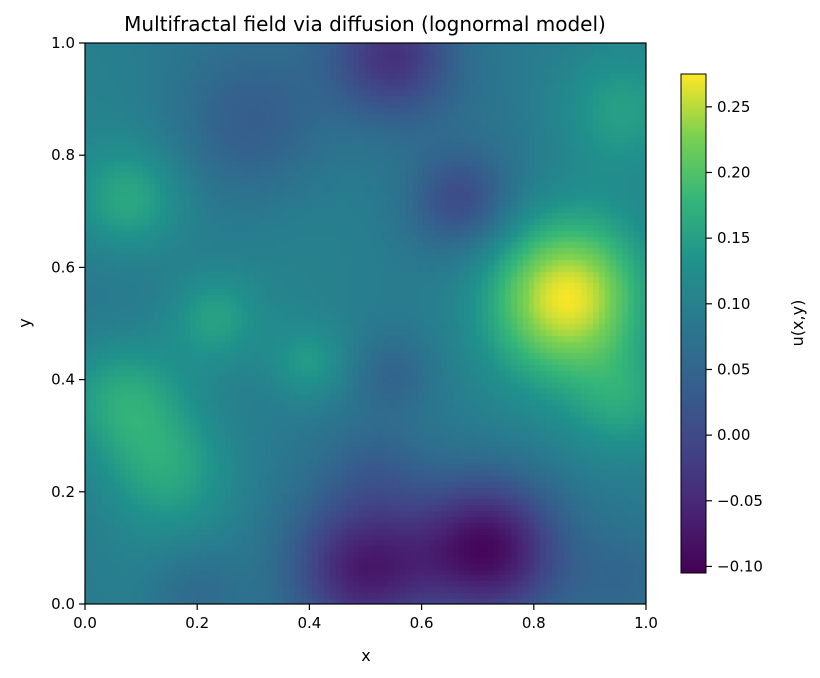 This screenshot has width=820, height=678. What do you see at coordinates (63, 380) in the screenshot?
I see `y-tick-label: 0.4` at bounding box center [63, 380].